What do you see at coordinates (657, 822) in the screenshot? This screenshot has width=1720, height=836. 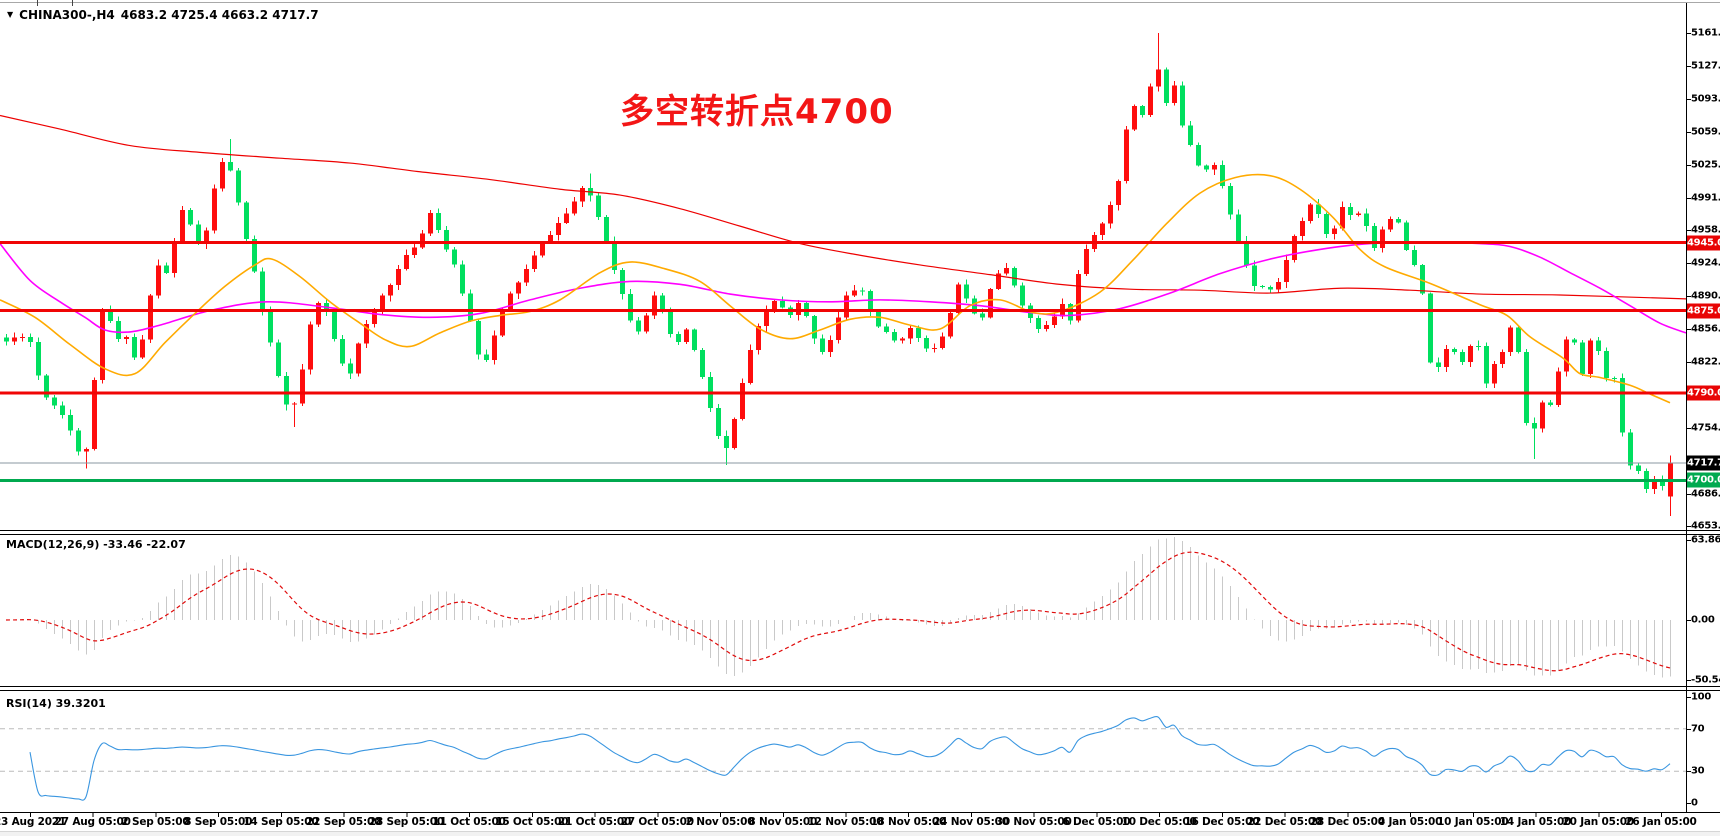 I see `date-label: 27 Oct 05:00` at bounding box center [657, 822].